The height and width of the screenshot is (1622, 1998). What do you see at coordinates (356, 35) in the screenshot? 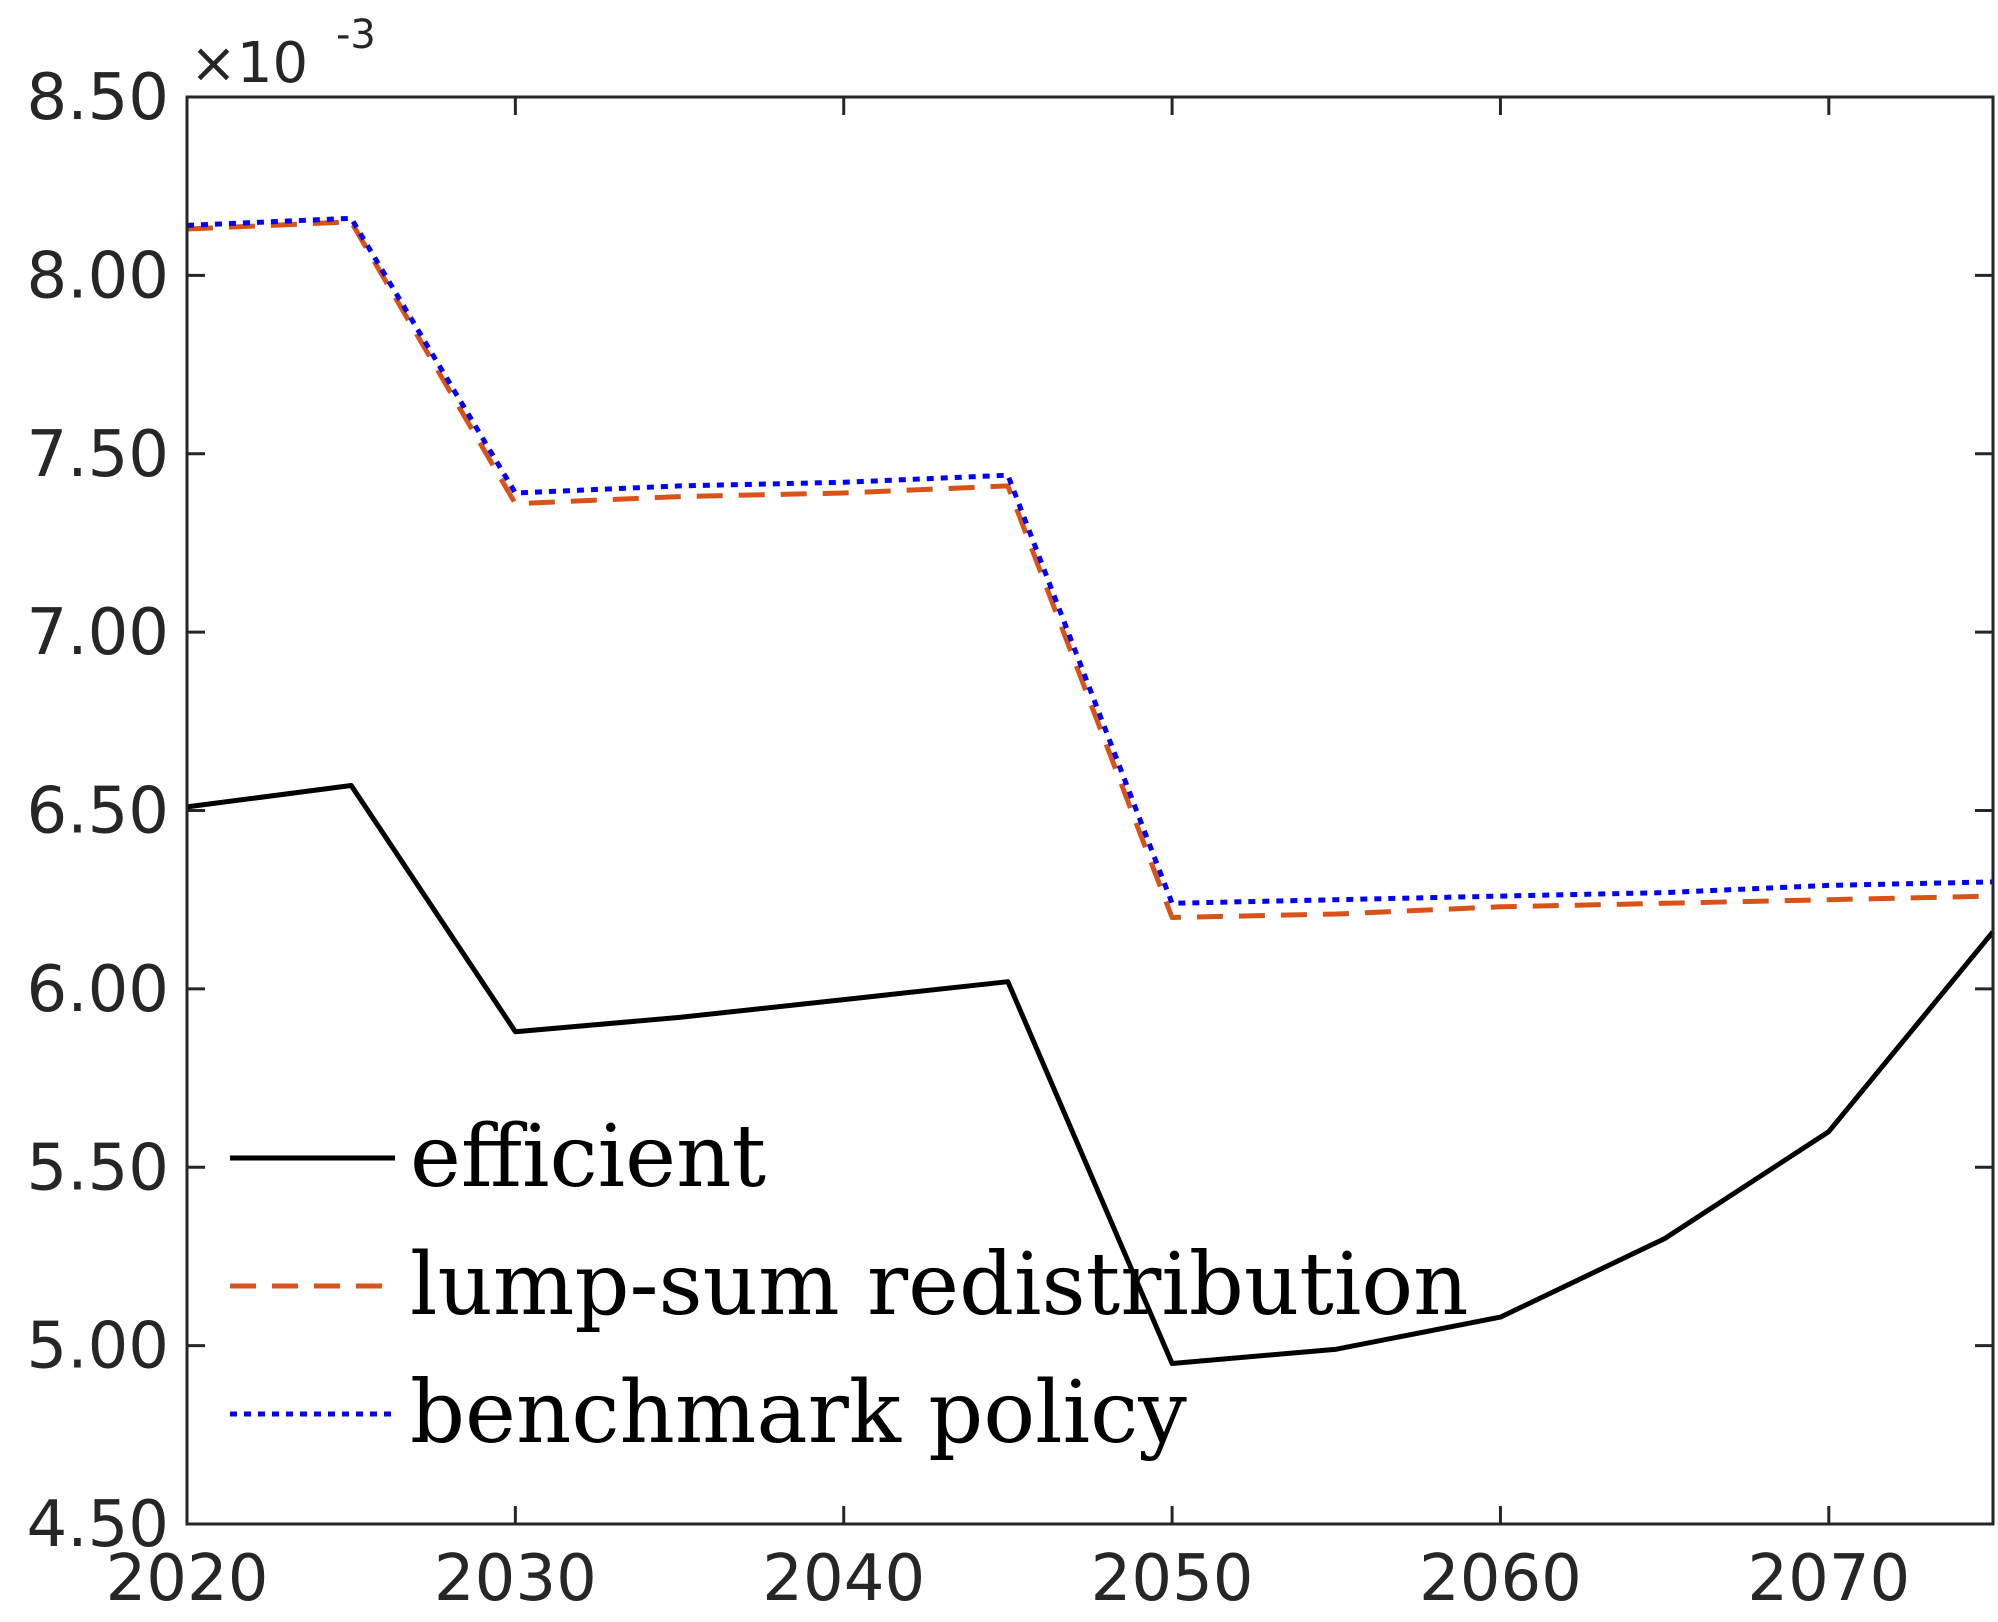
I see `exponent-superscript: -3` at bounding box center [356, 35].